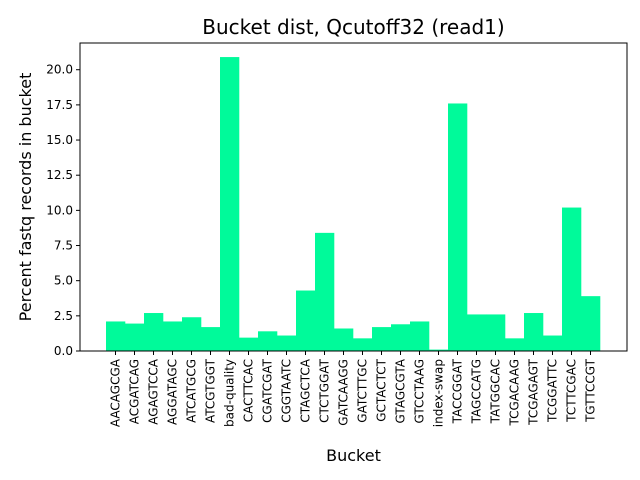 The width and height of the screenshot is (640, 480). Describe the element at coordinates (59, 210) in the screenshot. I see `y-tick-label: 10.0` at that location.